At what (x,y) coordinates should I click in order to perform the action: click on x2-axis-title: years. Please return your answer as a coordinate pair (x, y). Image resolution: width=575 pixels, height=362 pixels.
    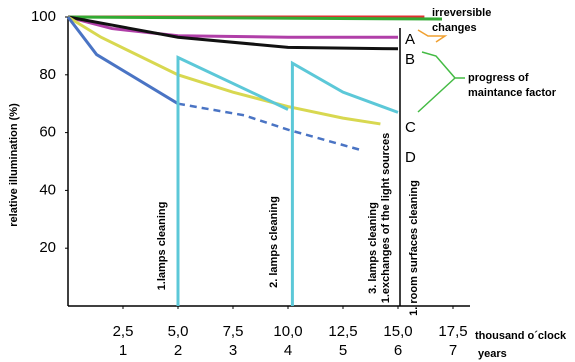
    Looking at the image, I should click on (492, 354).